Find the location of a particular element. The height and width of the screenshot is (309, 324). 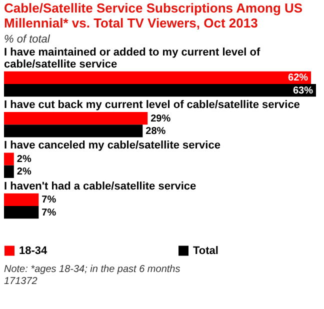

text: 171372 is located at coordinates (21, 281).